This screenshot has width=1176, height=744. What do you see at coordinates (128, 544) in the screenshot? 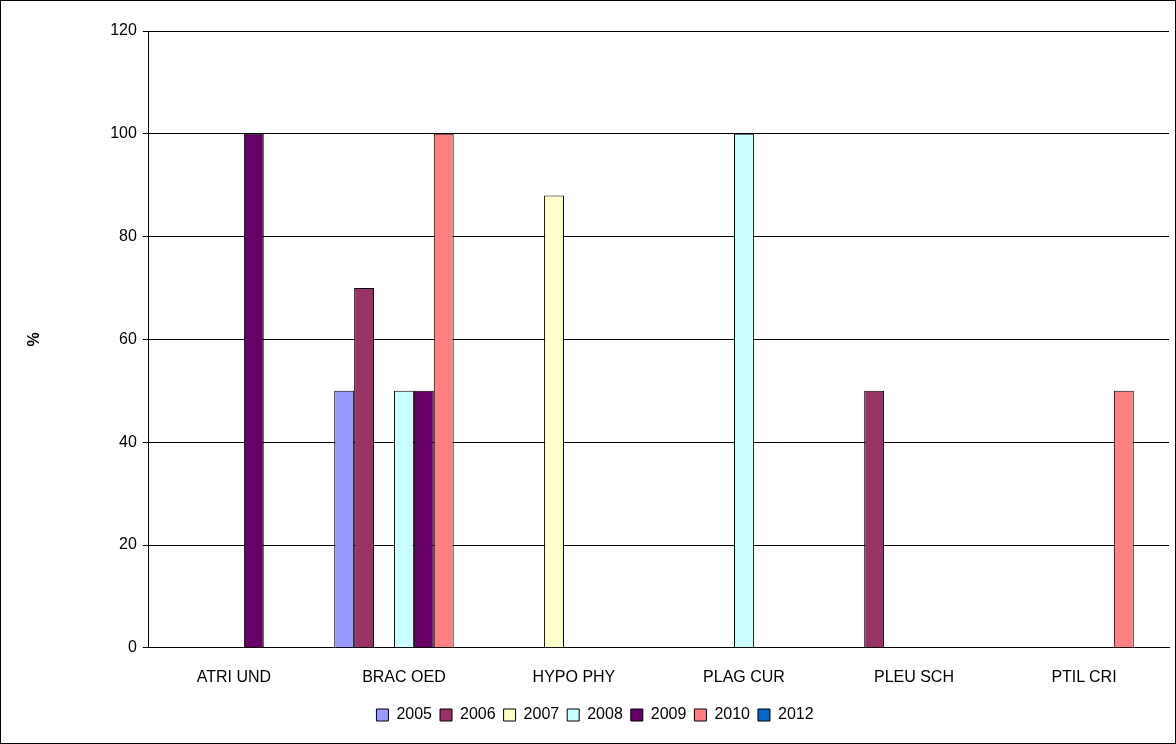
I see `y-tick-label: 20` at bounding box center [128, 544].